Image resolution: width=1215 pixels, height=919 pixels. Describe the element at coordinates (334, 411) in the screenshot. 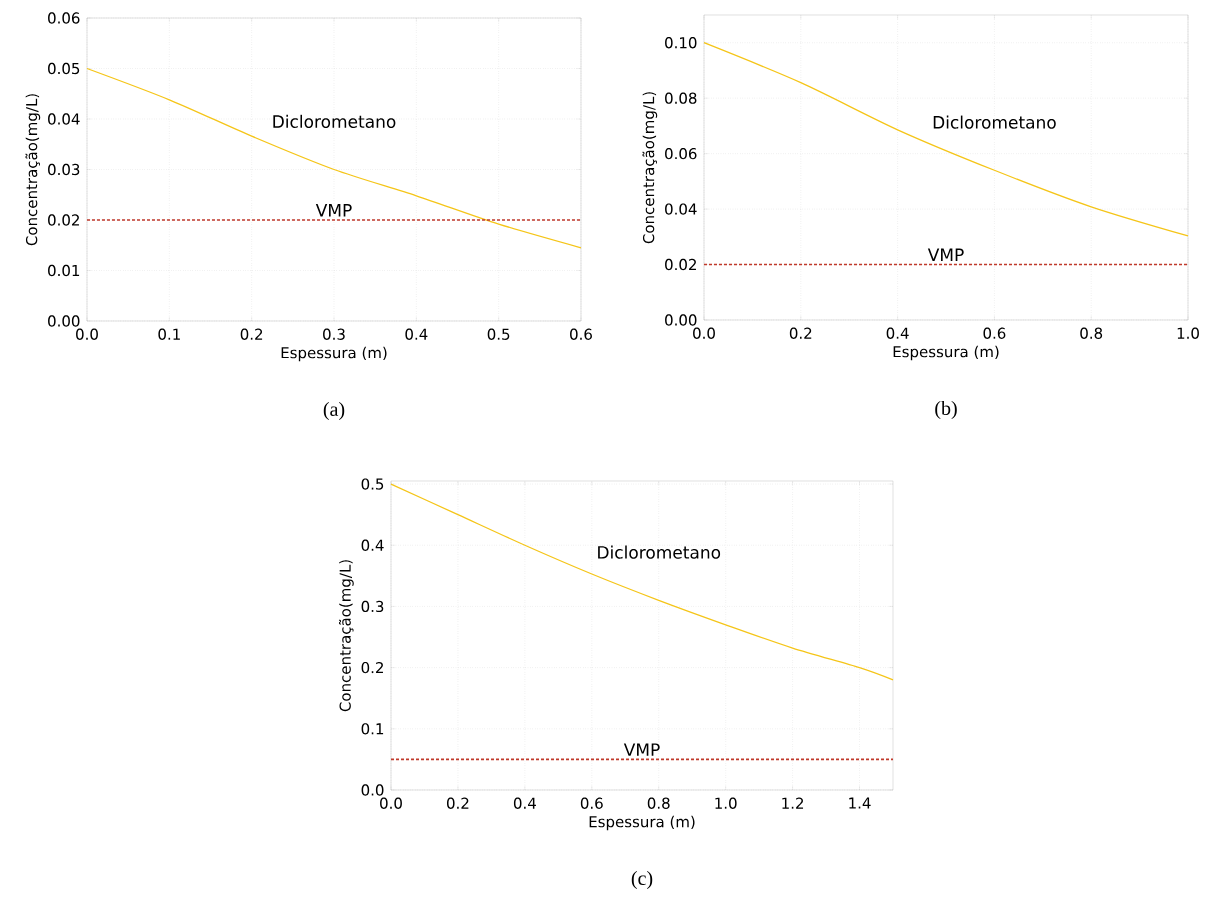

I see `text: (a)` at that location.